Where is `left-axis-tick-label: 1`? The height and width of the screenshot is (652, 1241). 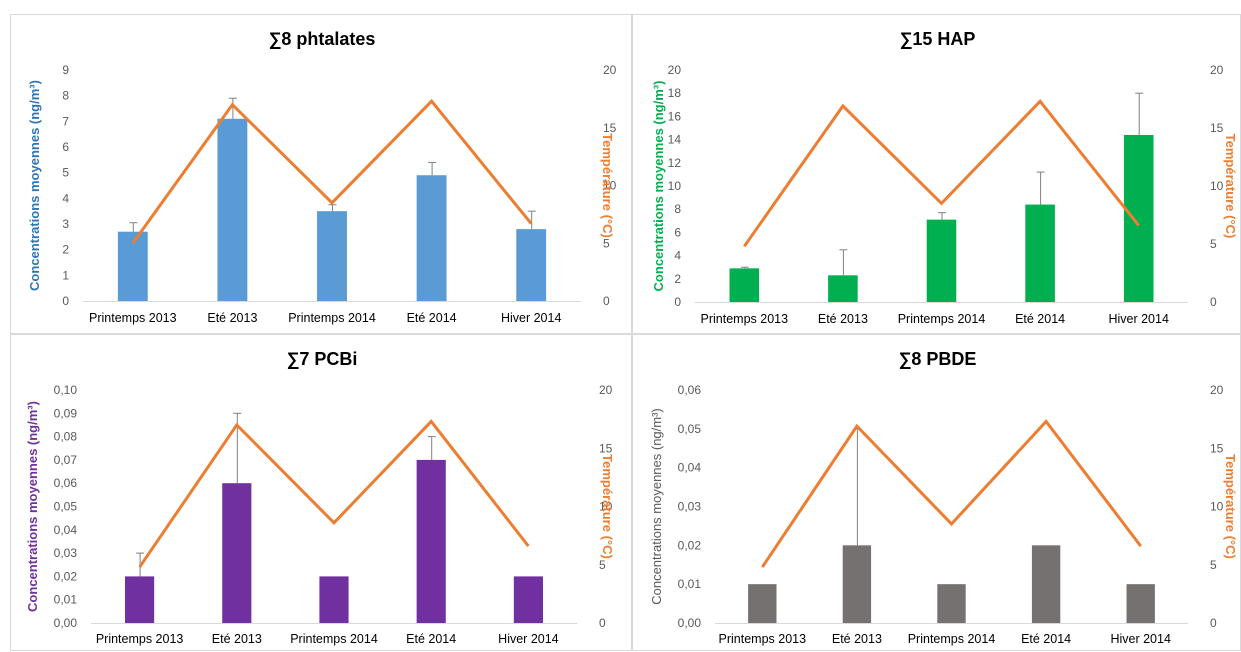
left-axis-tick-label: 1 is located at coordinates (65, 275).